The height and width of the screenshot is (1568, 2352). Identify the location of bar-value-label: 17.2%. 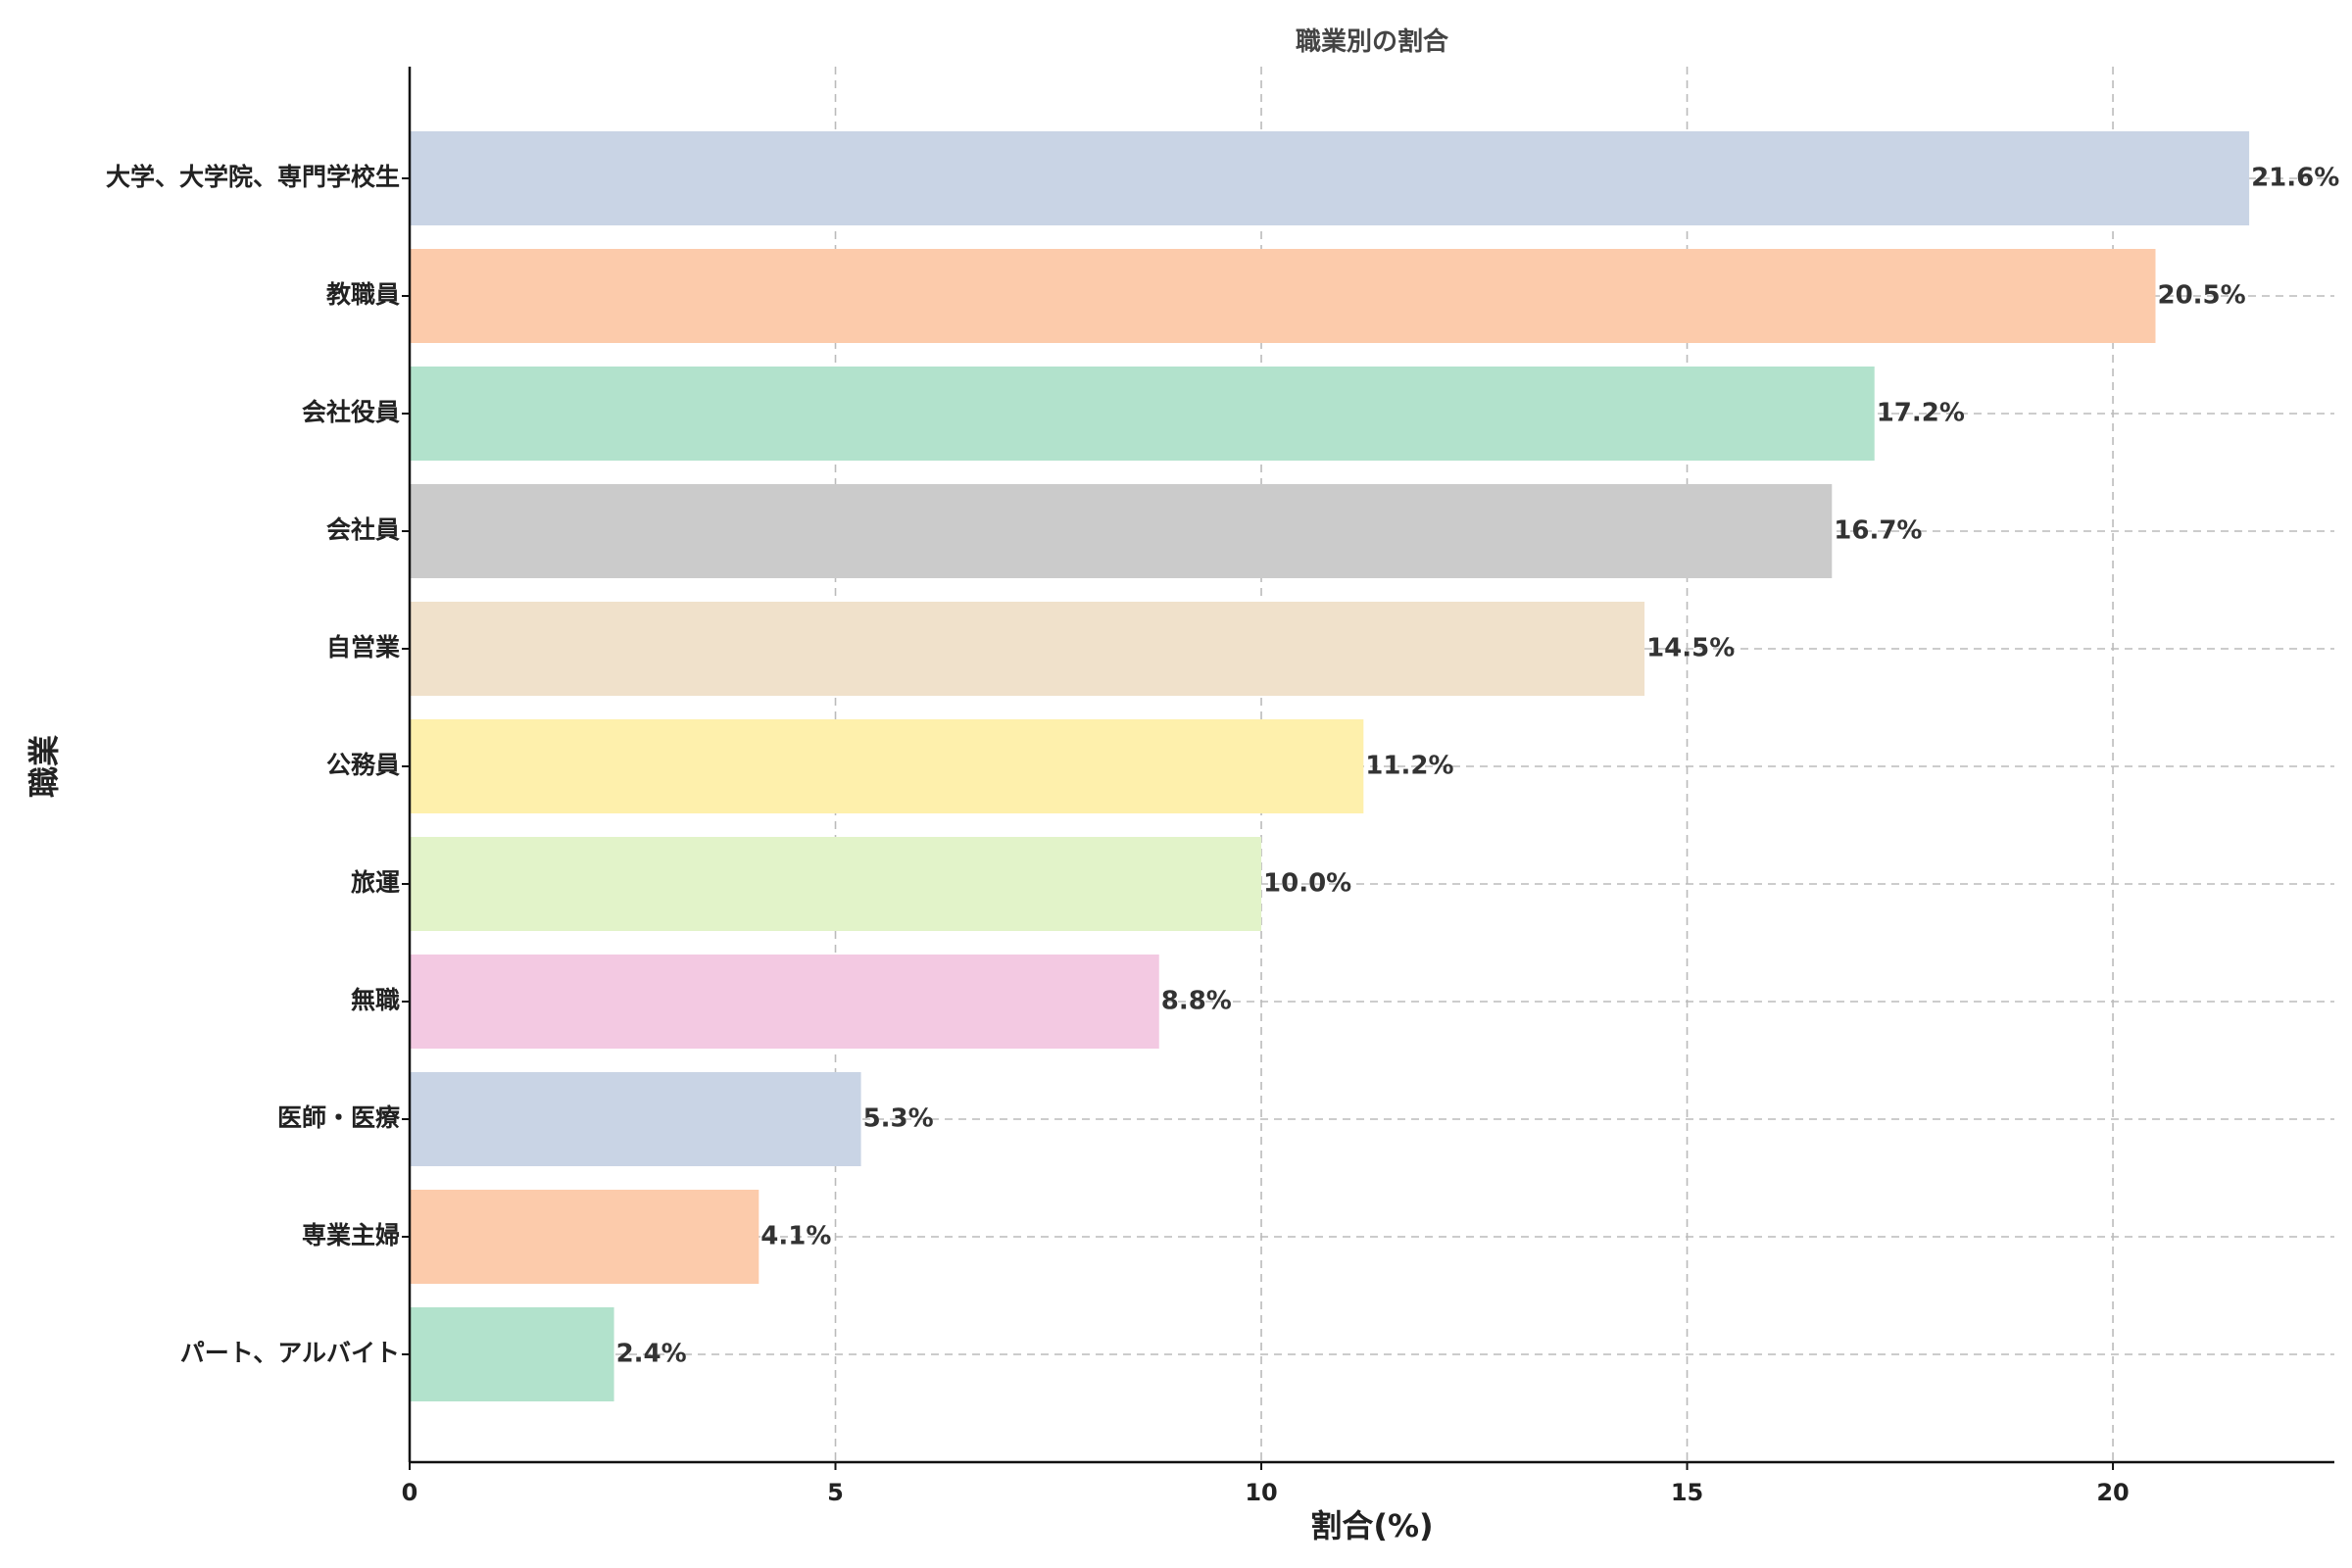
(1921, 413).